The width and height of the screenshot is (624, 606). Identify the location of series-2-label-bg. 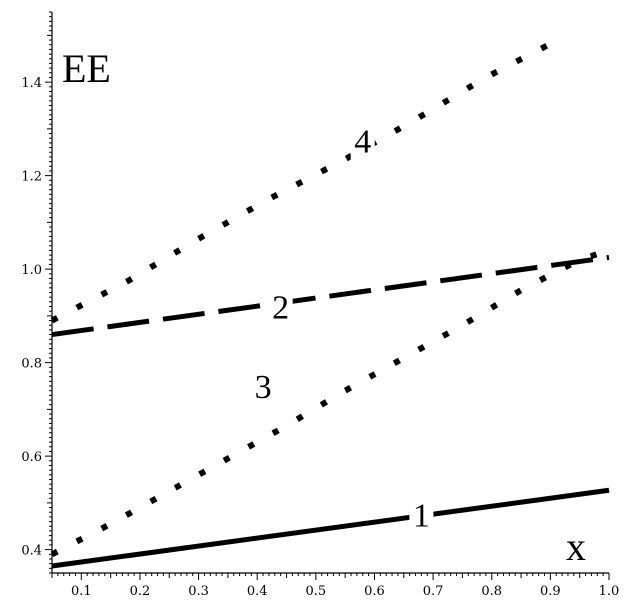
(280, 306).